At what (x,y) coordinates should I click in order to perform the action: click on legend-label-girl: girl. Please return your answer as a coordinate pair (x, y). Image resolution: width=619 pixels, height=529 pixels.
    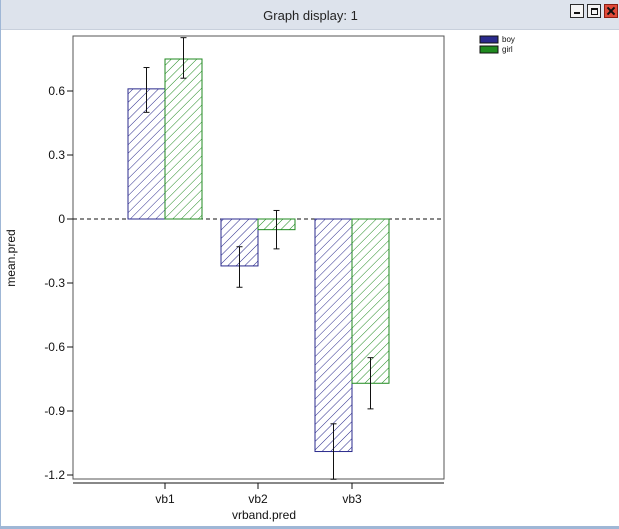
    Looking at the image, I should click on (507, 49).